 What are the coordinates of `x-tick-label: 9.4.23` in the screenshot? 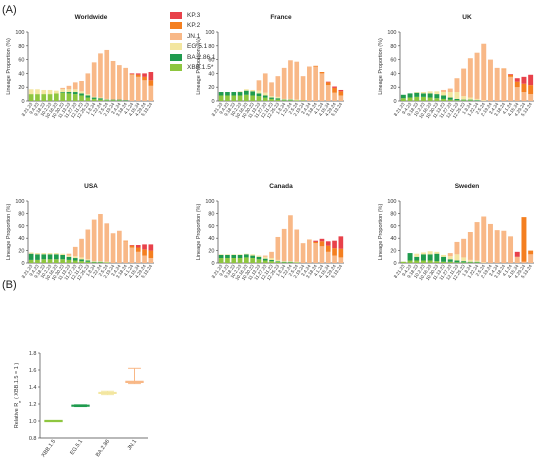 It's located at (34, 108).